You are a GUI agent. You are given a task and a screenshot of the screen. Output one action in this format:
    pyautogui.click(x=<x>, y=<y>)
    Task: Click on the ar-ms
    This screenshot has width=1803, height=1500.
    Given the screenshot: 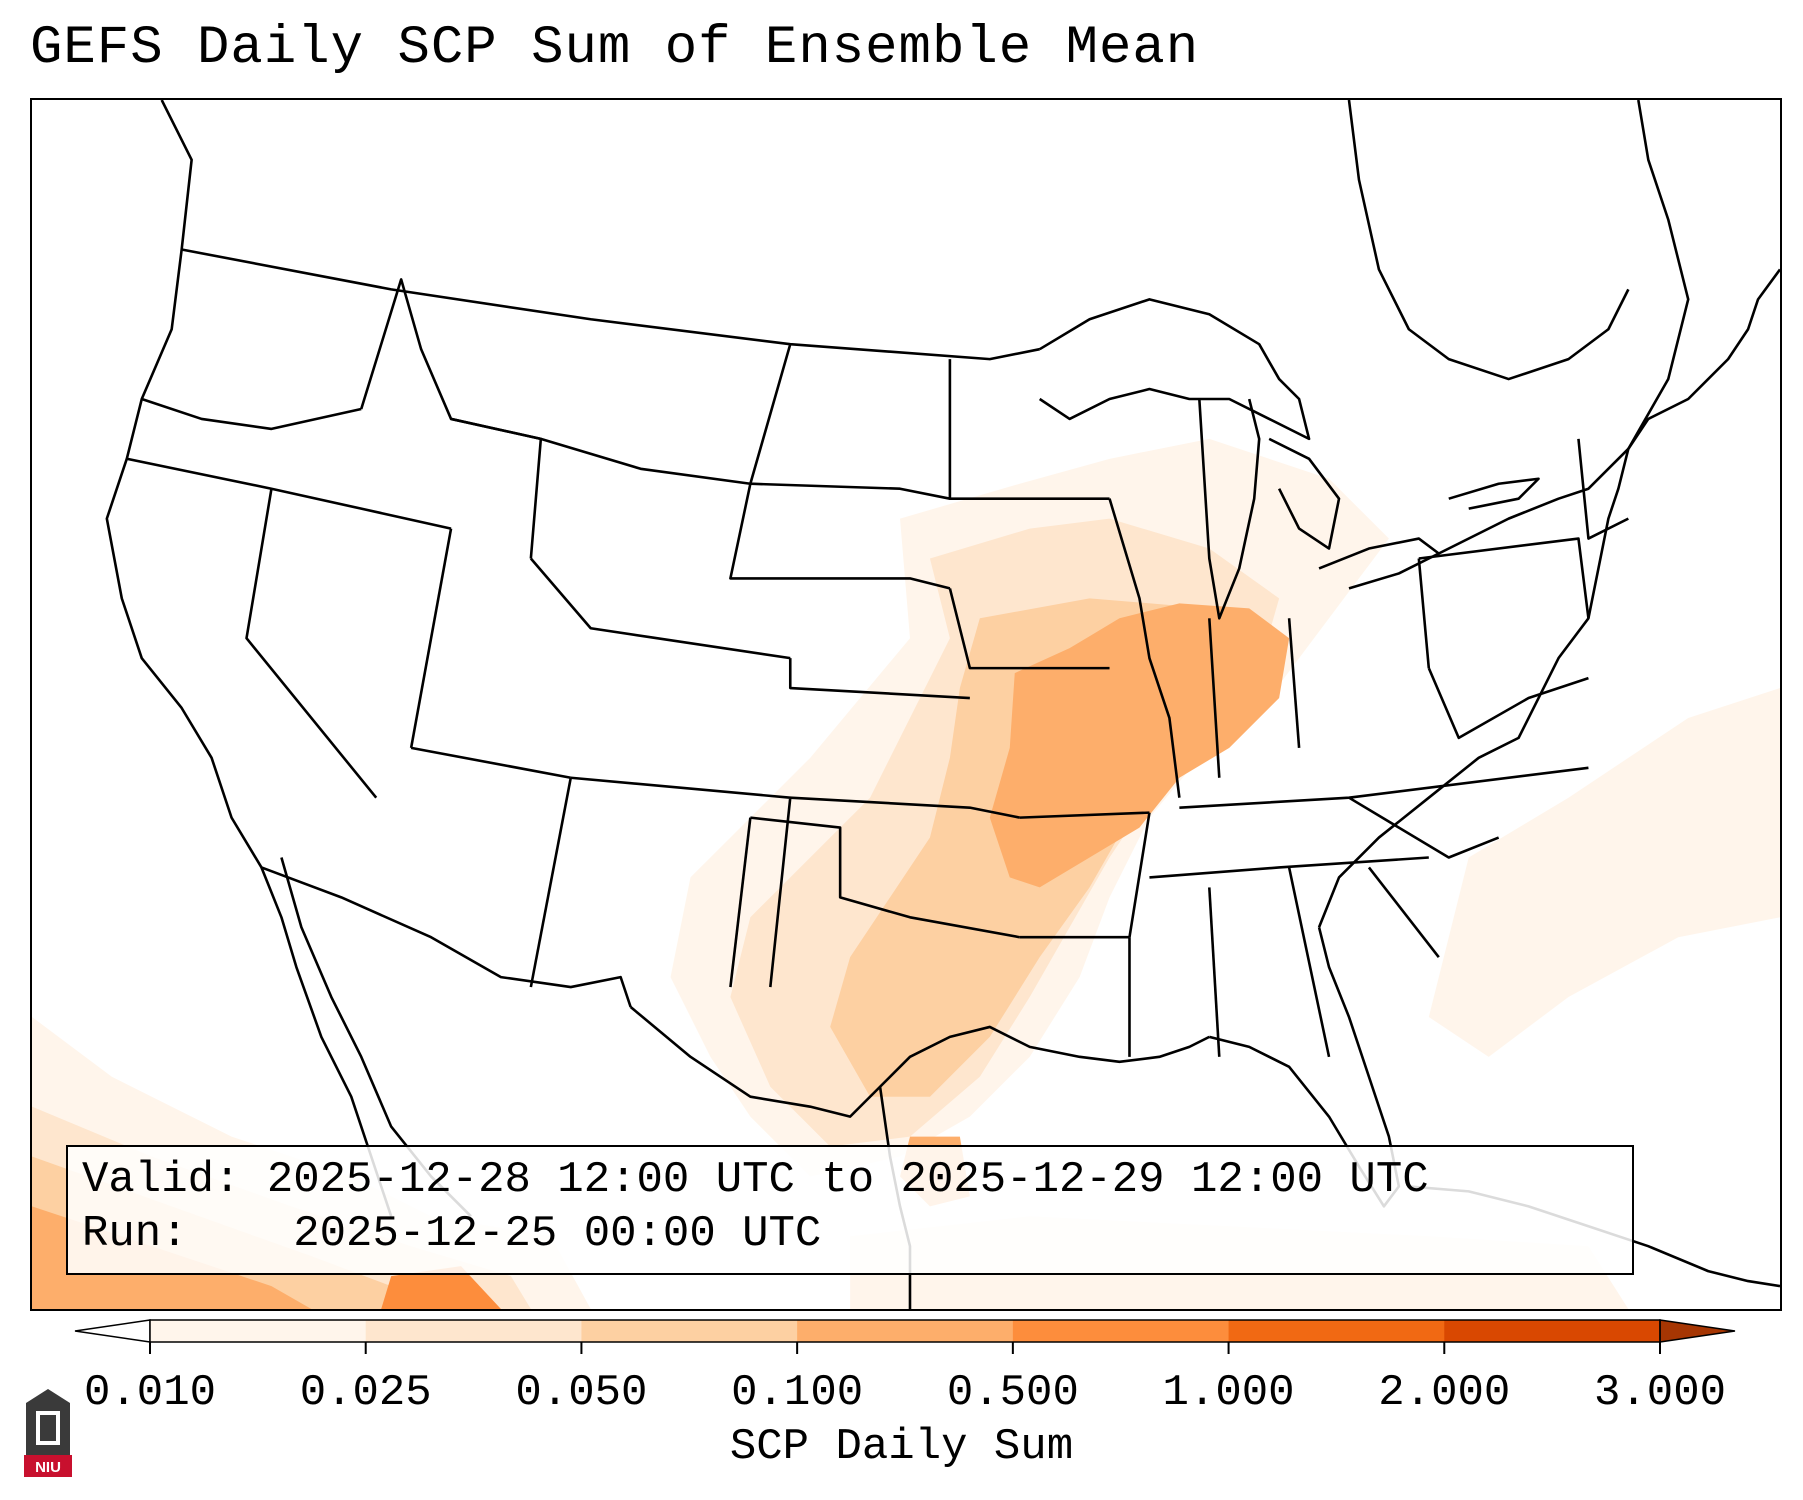 What is the action you would take?
    pyautogui.click(x=1139, y=875)
    